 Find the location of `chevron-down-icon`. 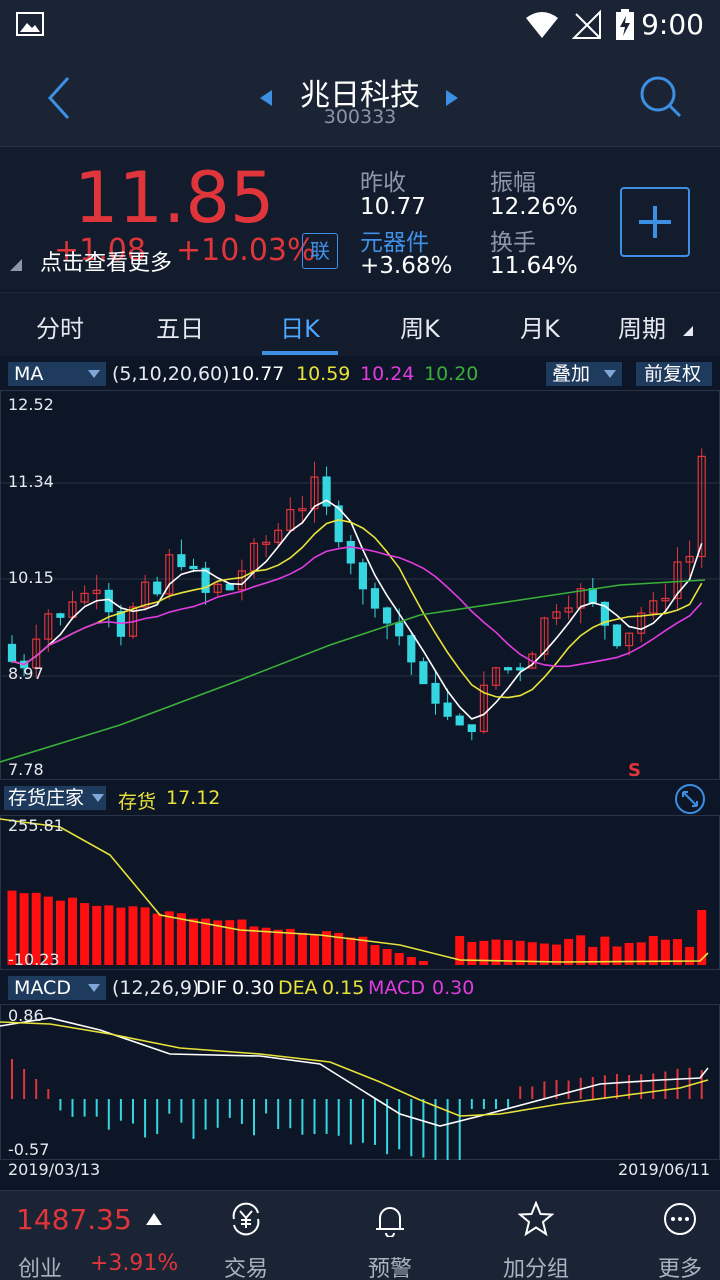

chevron-down-icon is located at coordinates (94, 988).